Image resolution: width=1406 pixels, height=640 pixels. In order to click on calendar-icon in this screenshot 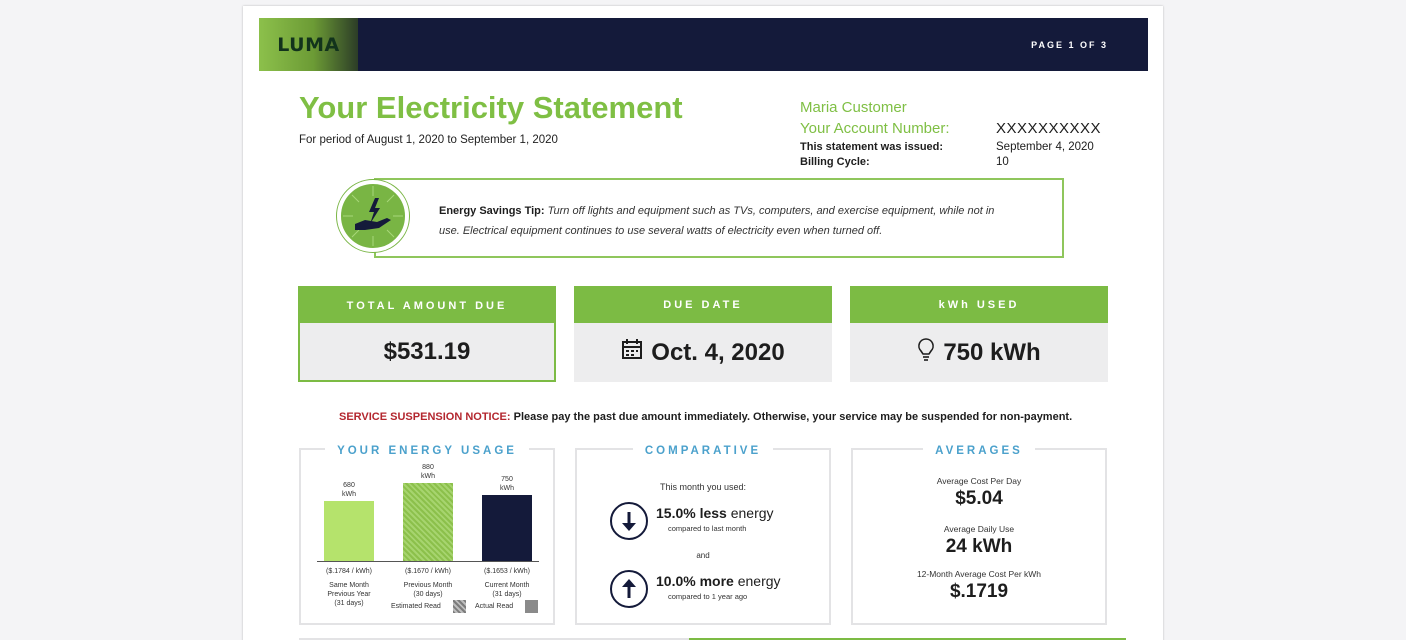, I will do `click(632, 352)`.